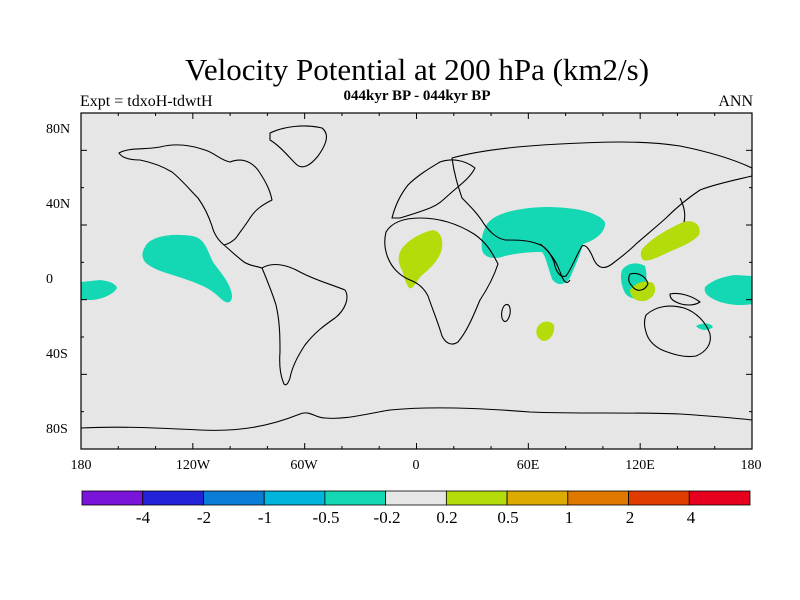 This screenshot has height=600, width=800. I want to click on positive-anomaly-regions, so click(549, 281).